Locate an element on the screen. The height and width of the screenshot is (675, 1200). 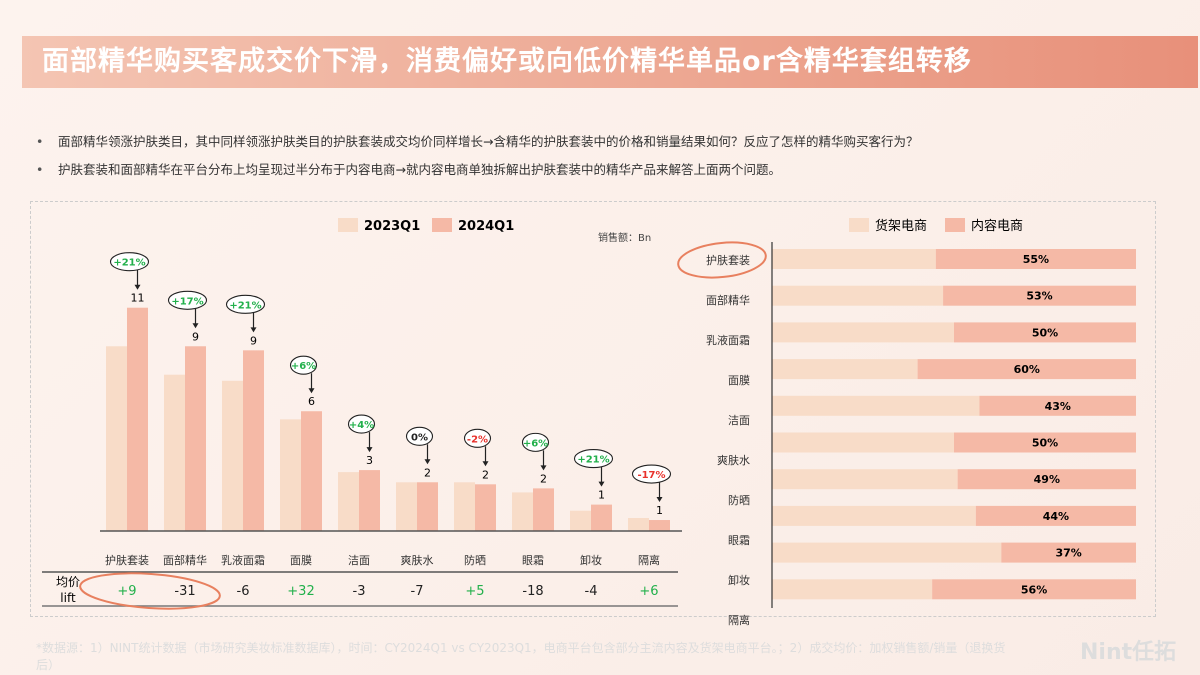
lift-header: 均价 is located at coordinates (68, 582).